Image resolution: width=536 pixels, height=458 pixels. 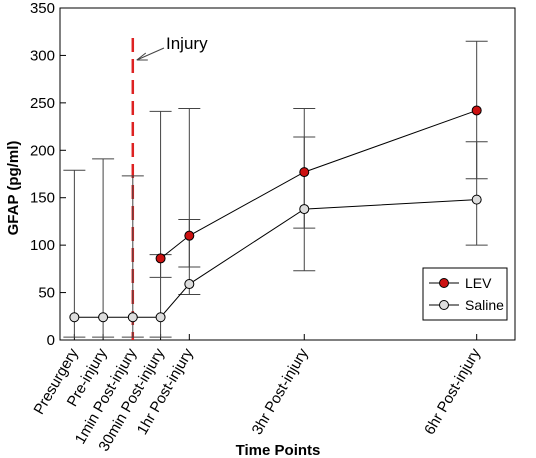 I want to click on legend: LEV Saline, so click(x=465, y=294).